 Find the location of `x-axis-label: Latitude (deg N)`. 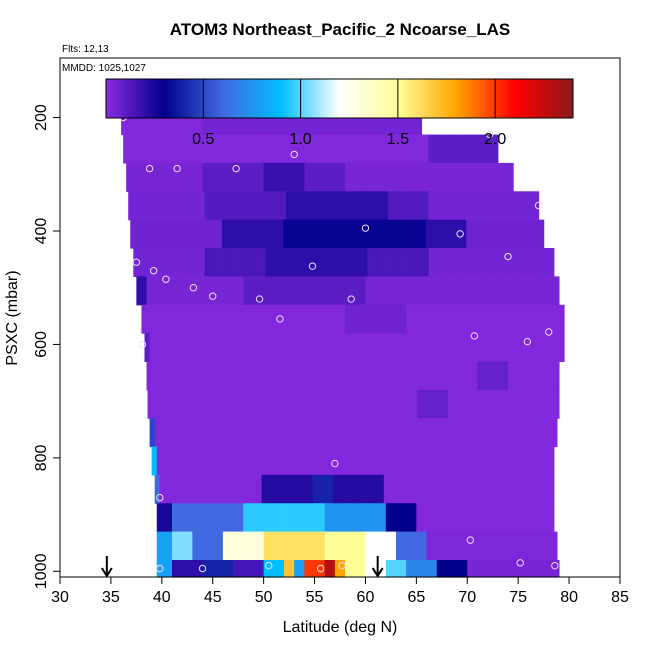

x-axis-label: Latitude (deg N) is located at coordinates (340, 627).